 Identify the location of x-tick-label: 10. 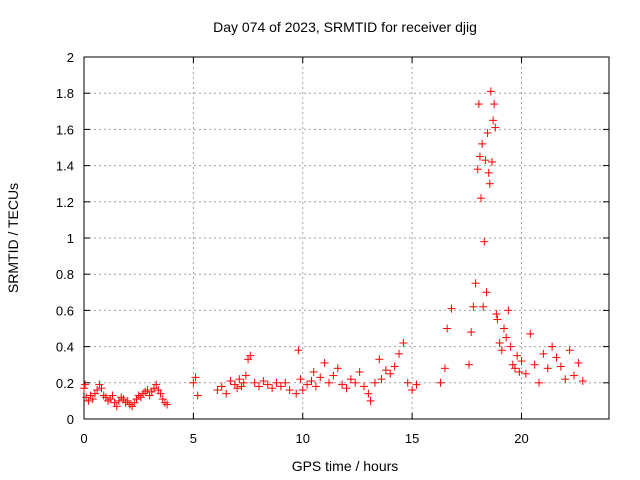
(303, 438).